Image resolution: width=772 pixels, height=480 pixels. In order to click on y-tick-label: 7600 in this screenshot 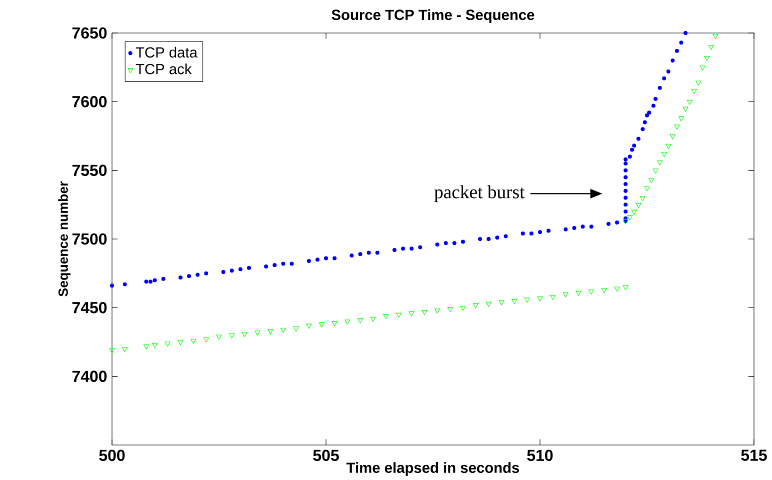, I will do `click(89, 102)`.